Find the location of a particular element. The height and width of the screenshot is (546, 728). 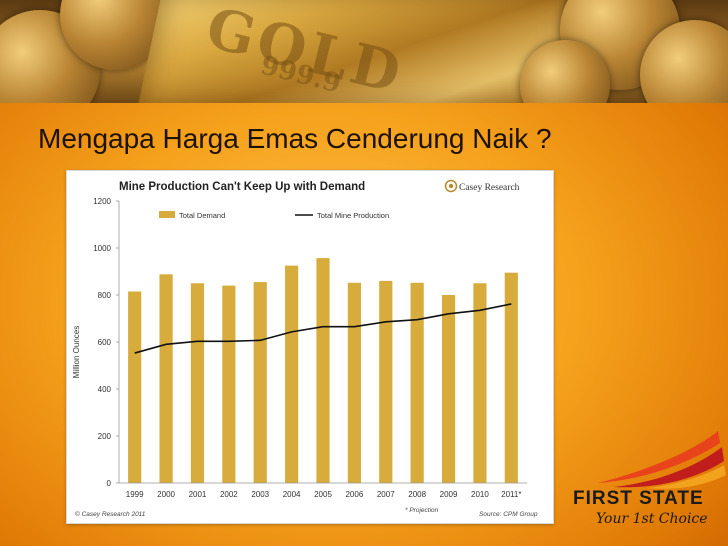

legend-label-demand: Total Demand is located at coordinates (202, 215).